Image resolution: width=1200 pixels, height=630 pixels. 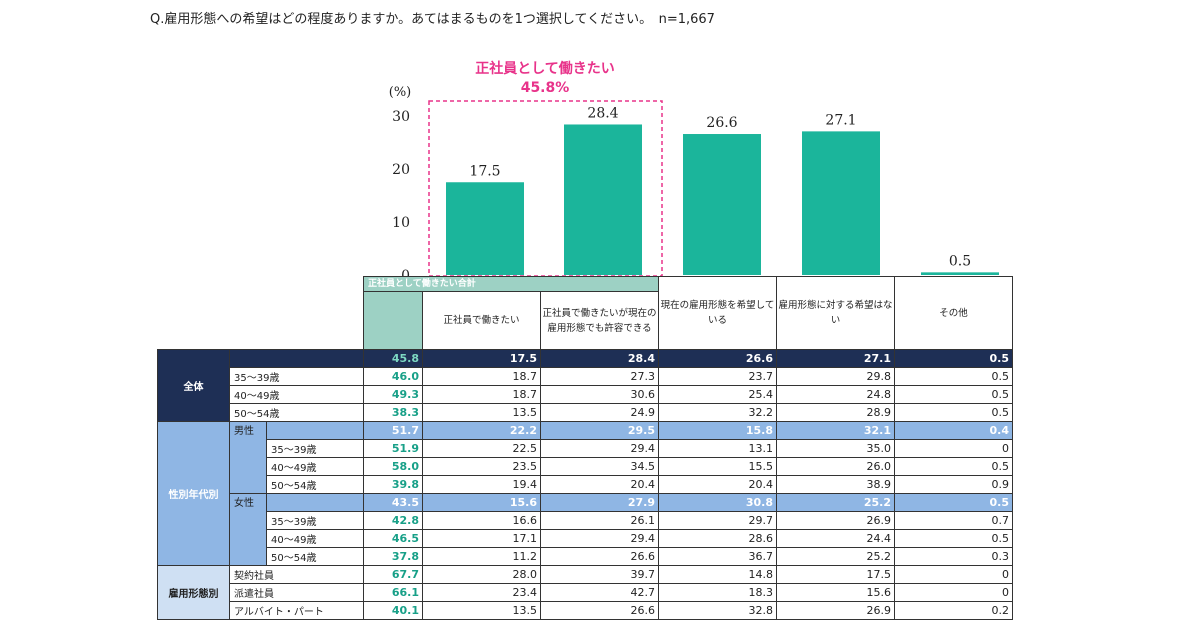 What do you see at coordinates (717, 556) in the screenshot?
I see `cell: 36.7` at bounding box center [717, 556].